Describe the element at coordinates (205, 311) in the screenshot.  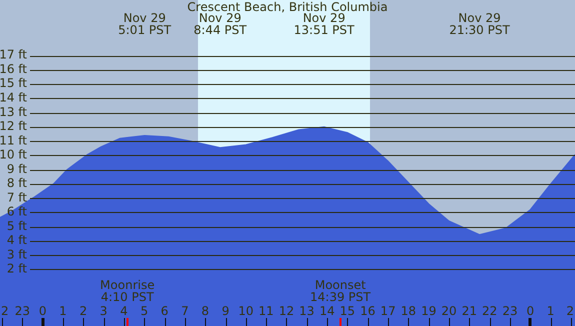
I see `x-tick-label: 8` at that location.